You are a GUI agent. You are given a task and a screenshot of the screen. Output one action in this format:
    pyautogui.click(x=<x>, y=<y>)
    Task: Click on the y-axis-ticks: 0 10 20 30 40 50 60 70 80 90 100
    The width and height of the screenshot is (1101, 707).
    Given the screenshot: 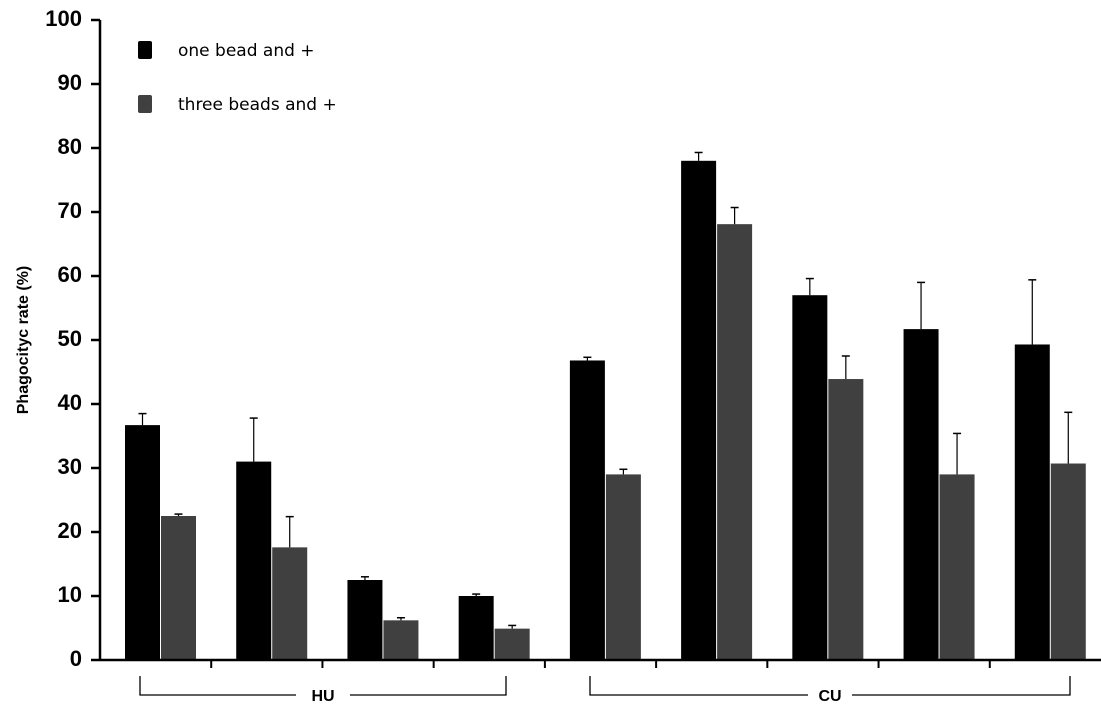 What is the action you would take?
    pyautogui.click(x=72, y=338)
    